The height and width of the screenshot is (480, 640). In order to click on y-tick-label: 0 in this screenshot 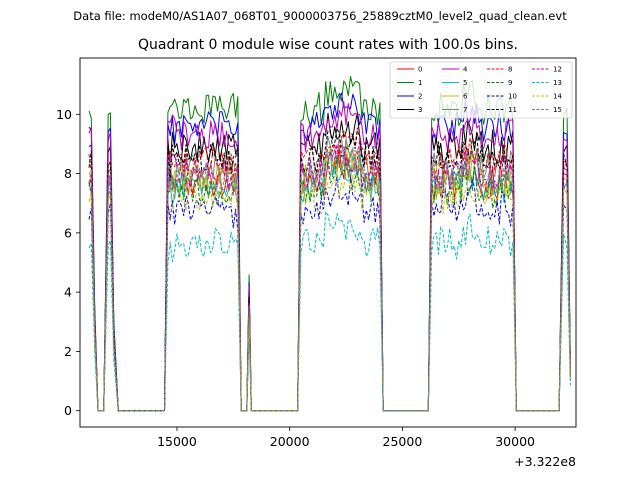, I will do `click(68, 410)`.